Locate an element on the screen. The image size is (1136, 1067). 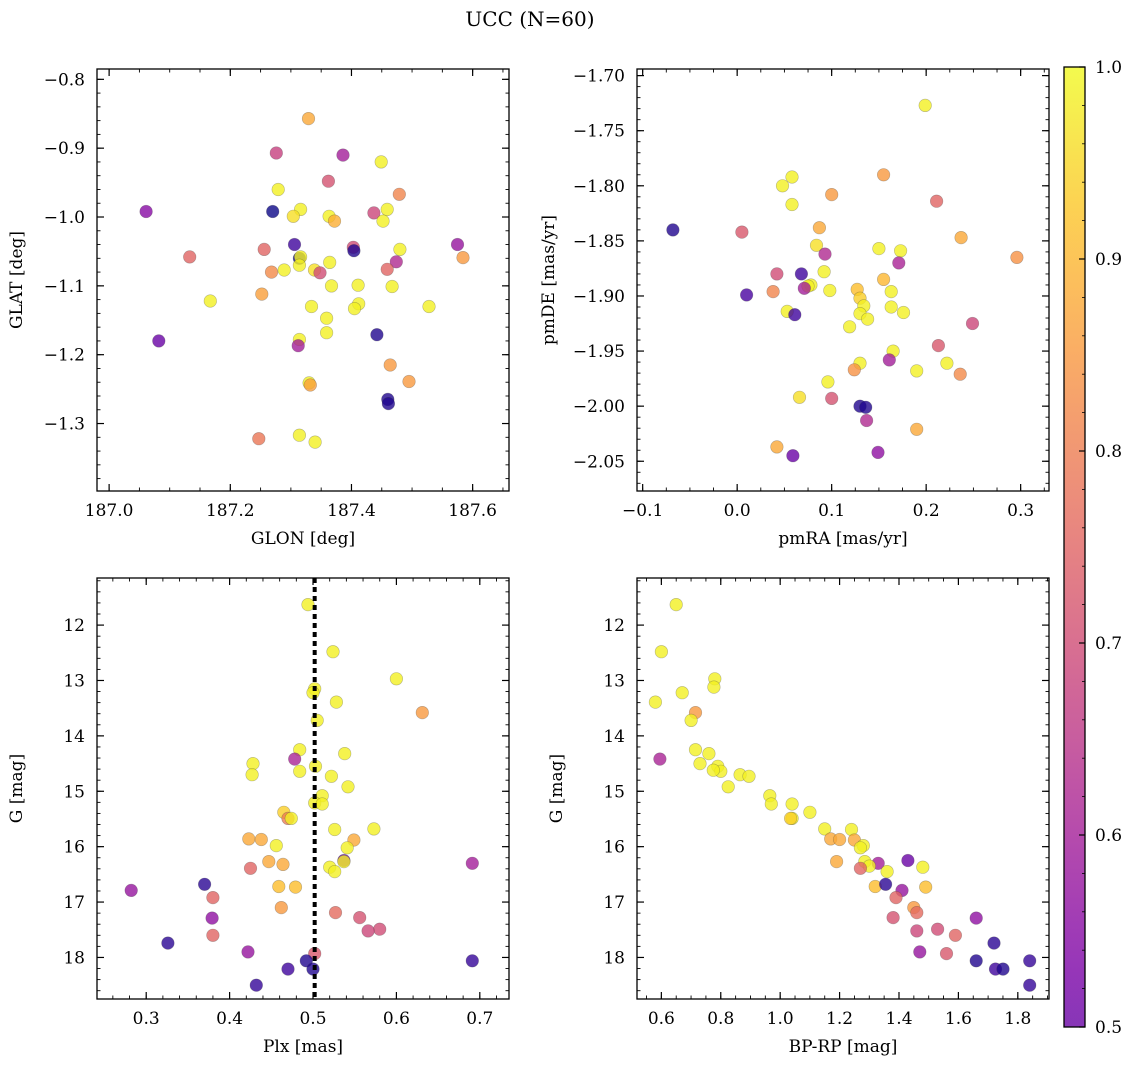
y-tick-label: −1.80 is located at coordinates (599, 187).